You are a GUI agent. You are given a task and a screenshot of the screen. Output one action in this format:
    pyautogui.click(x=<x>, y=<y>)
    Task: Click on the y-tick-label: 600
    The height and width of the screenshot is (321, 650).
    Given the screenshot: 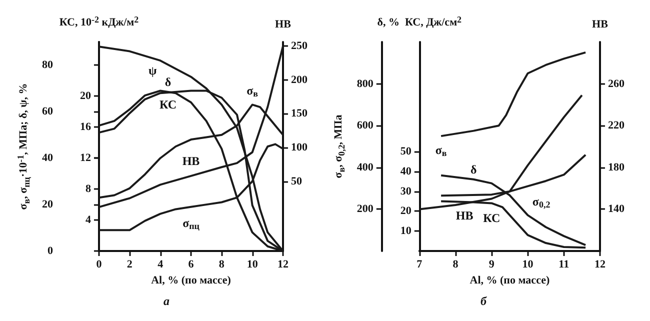 What is the action you would take?
    pyautogui.click(x=365, y=126)
    